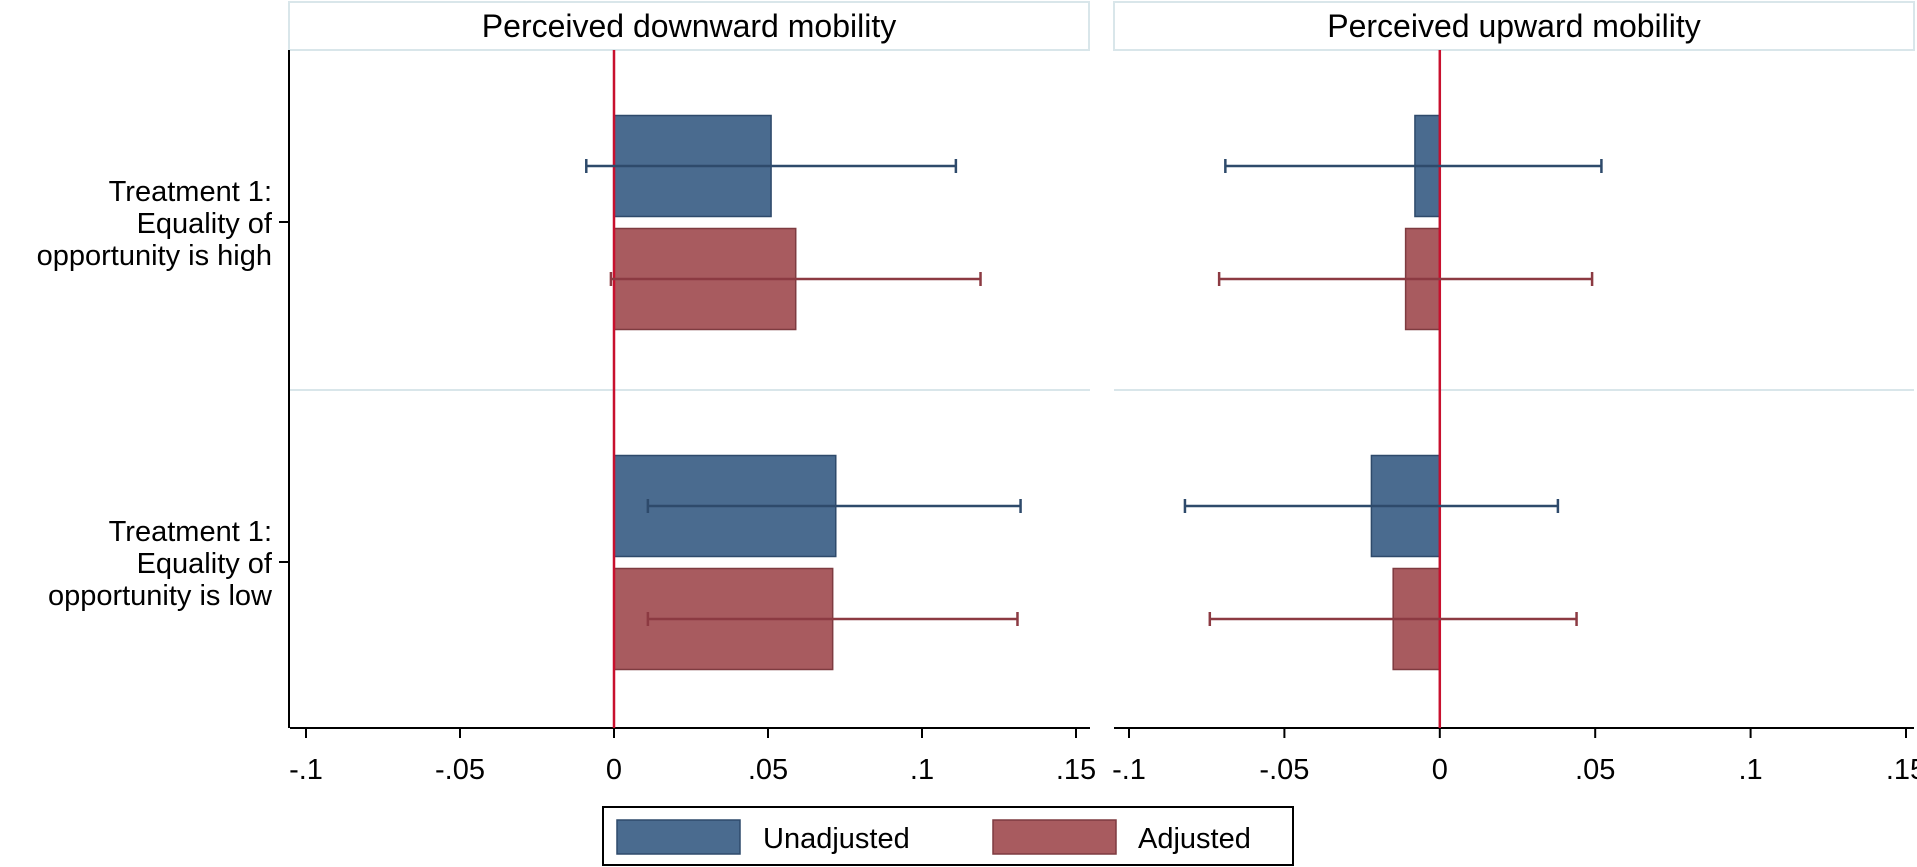 The height and width of the screenshot is (867, 1917). I want to click on legend: Unadjusted Adjusted, so click(948, 836).